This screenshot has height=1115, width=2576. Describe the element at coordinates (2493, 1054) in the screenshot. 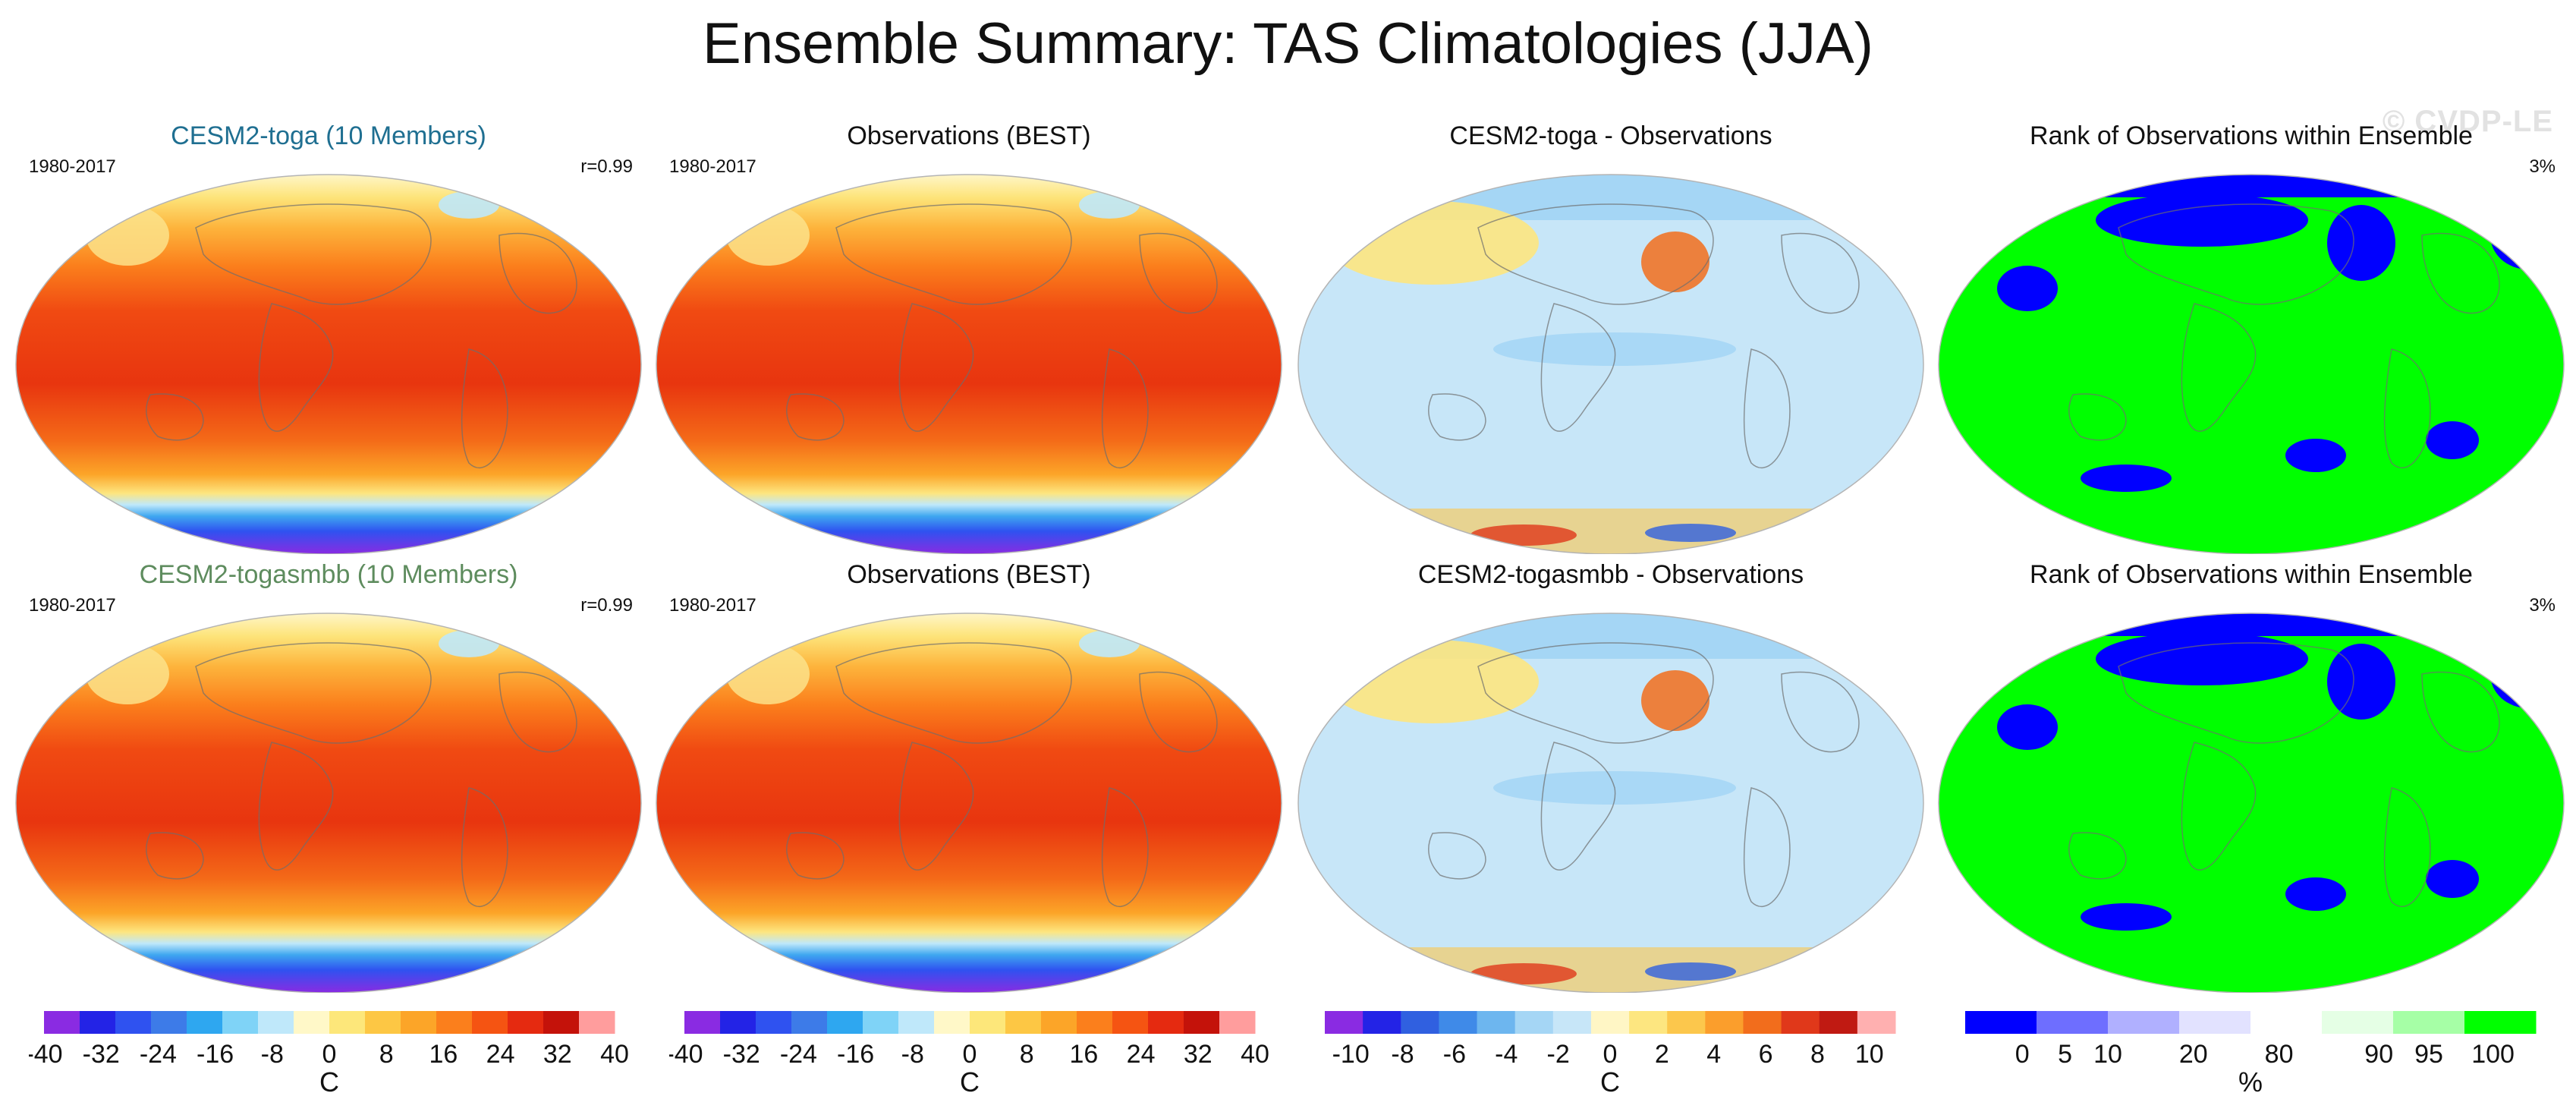

I see `colorbar-tick-label: 100` at that location.